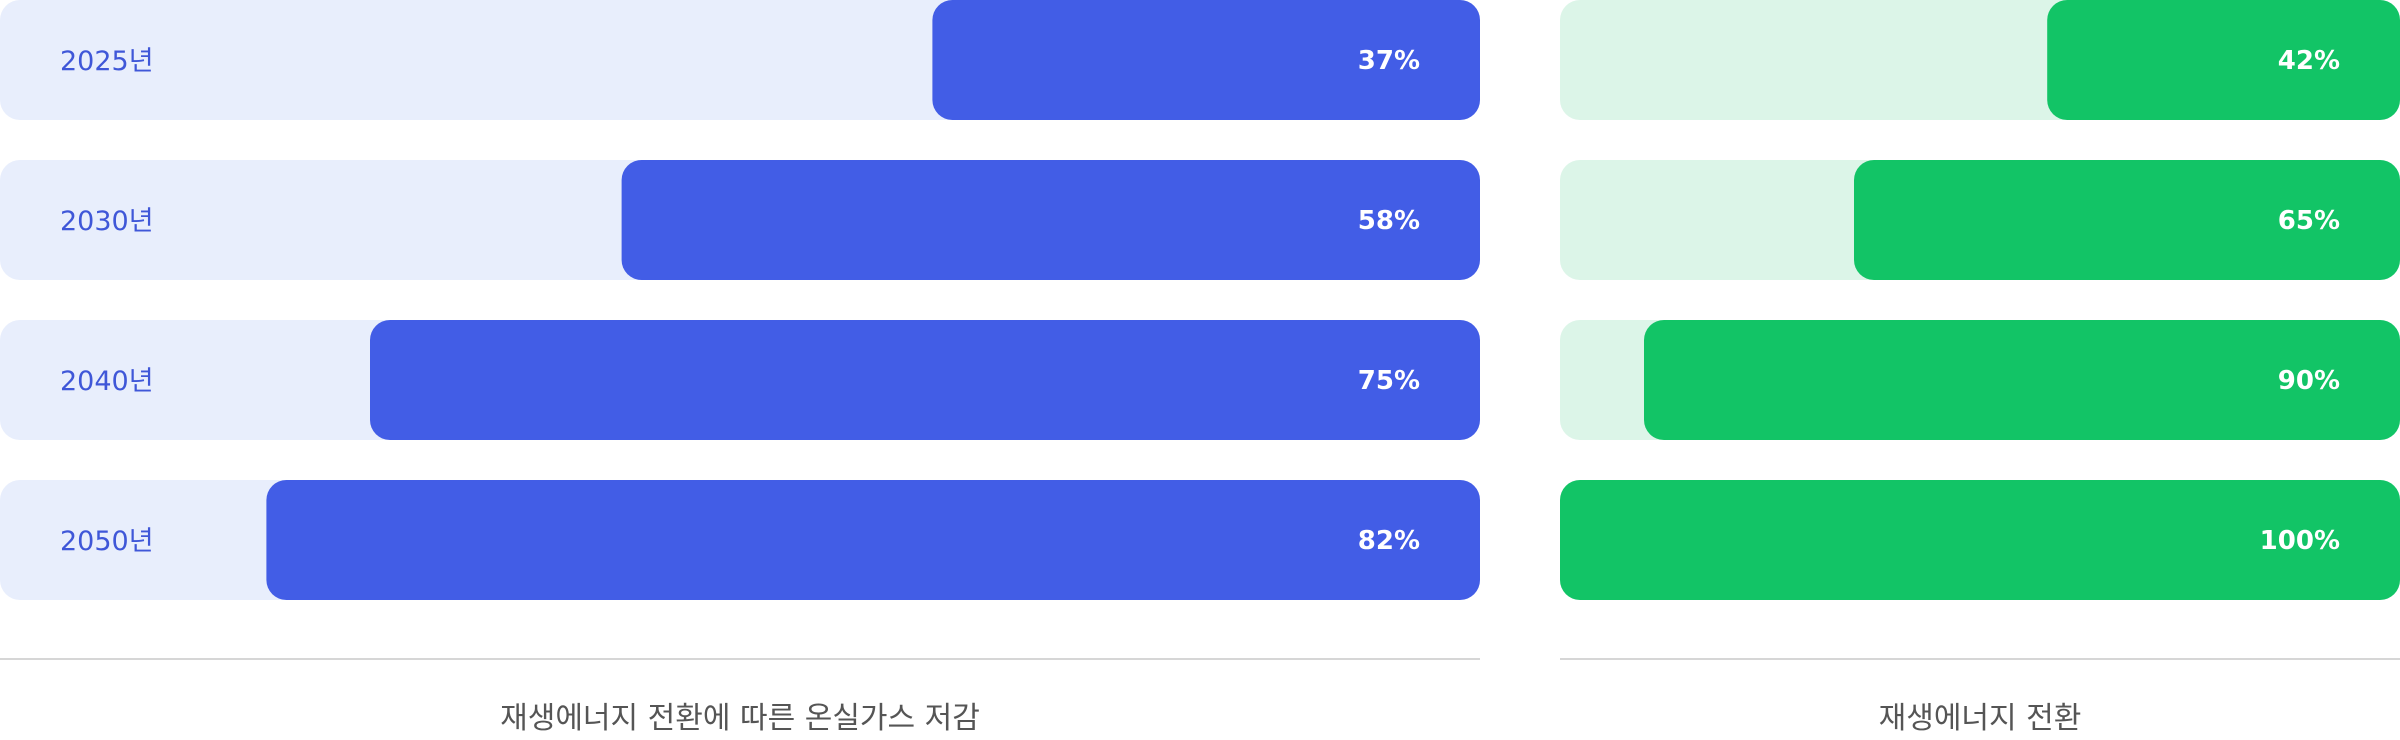 The image size is (2400, 740). I want to click on bar-value-label: 82%, so click(1389, 541).